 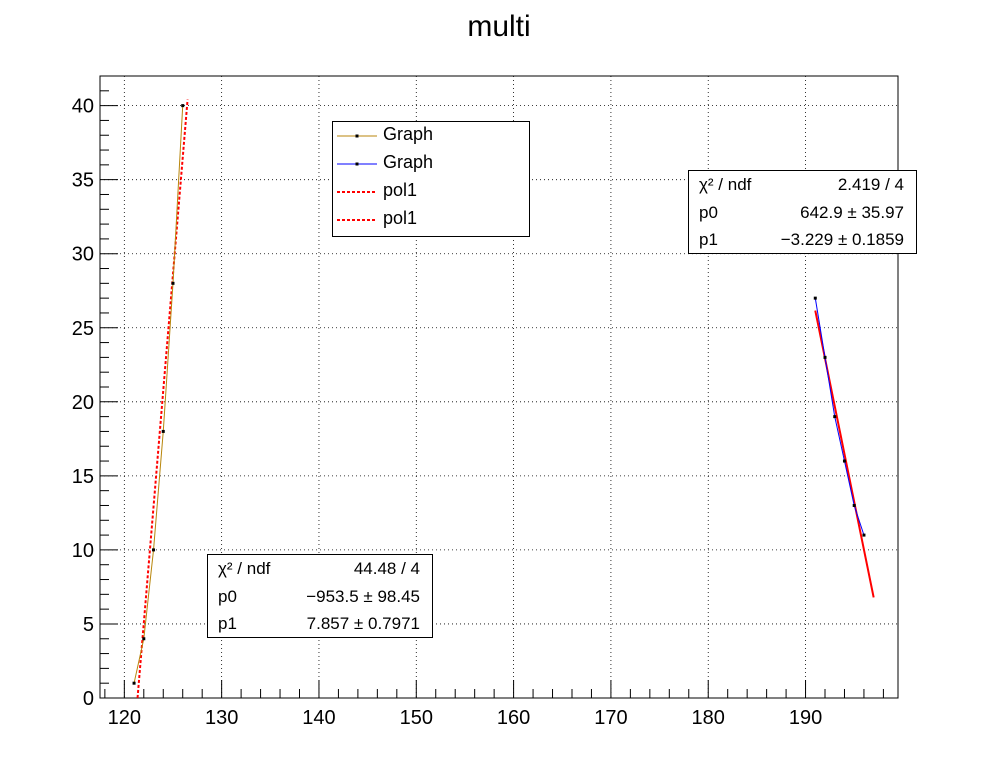 I want to click on chart-title: multi, so click(x=499, y=26).